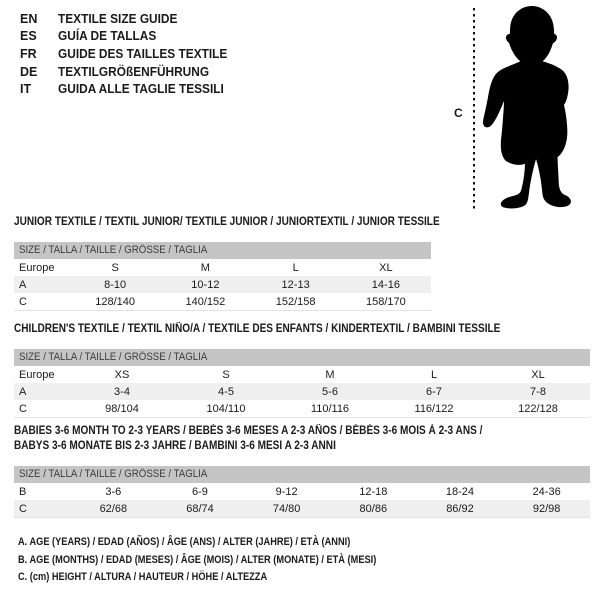 The image size is (600, 600). I want to click on language-code: DE, so click(29, 71).